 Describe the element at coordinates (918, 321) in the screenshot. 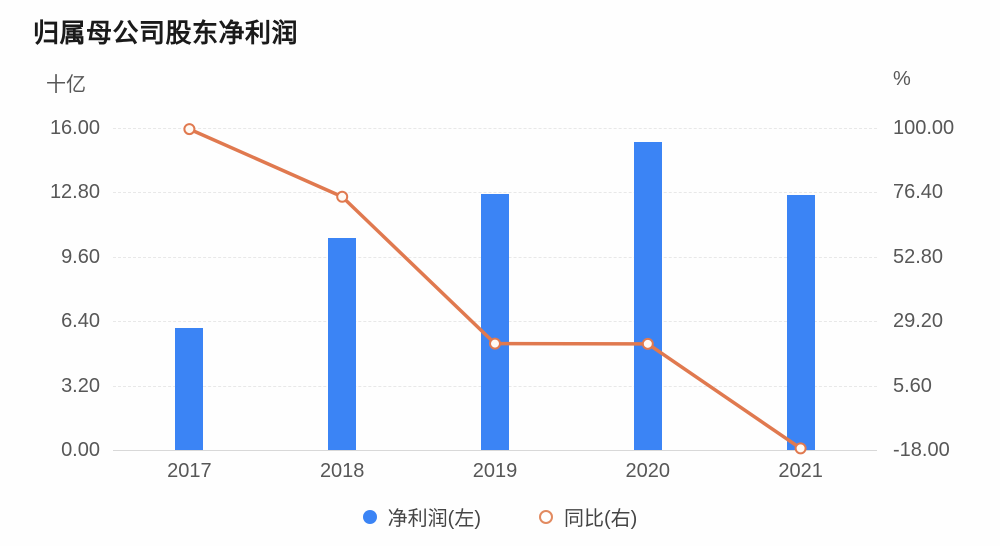

I see `right-axis-tick: 29.20` at that location.